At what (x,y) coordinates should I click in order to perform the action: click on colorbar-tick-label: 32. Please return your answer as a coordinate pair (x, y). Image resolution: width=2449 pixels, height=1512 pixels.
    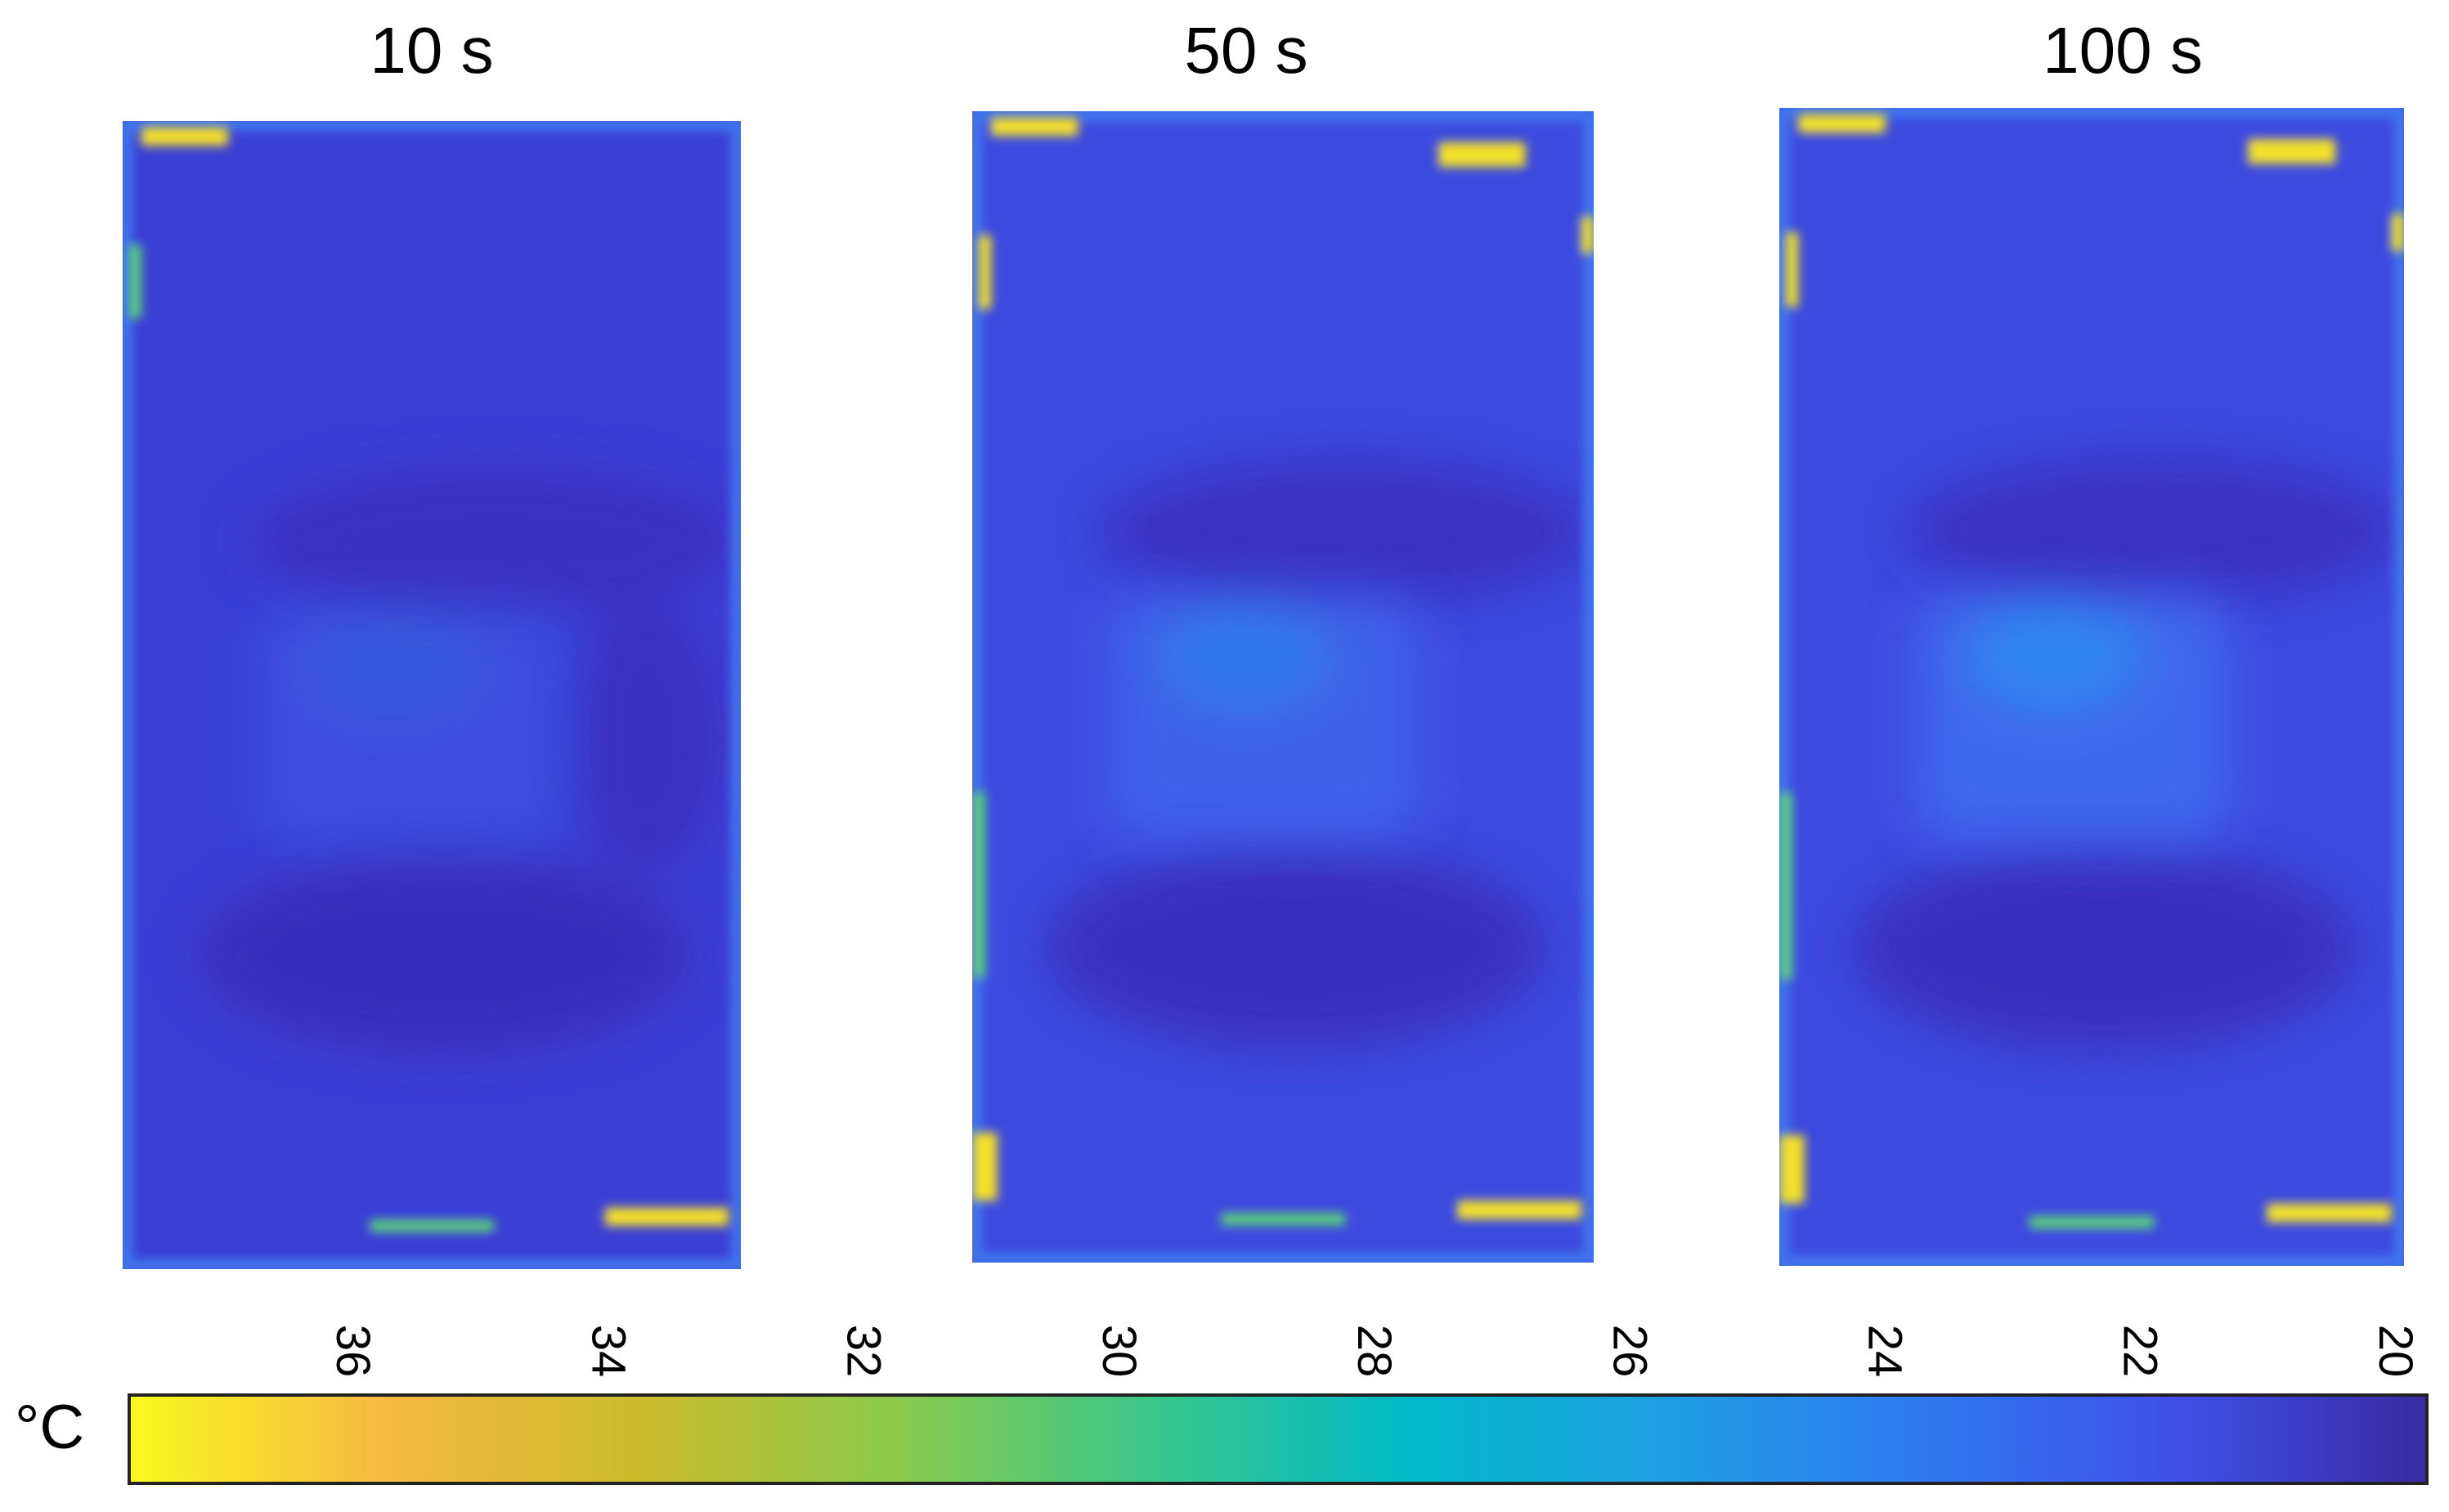
    Looking at the image, I should click on (863, 1352).